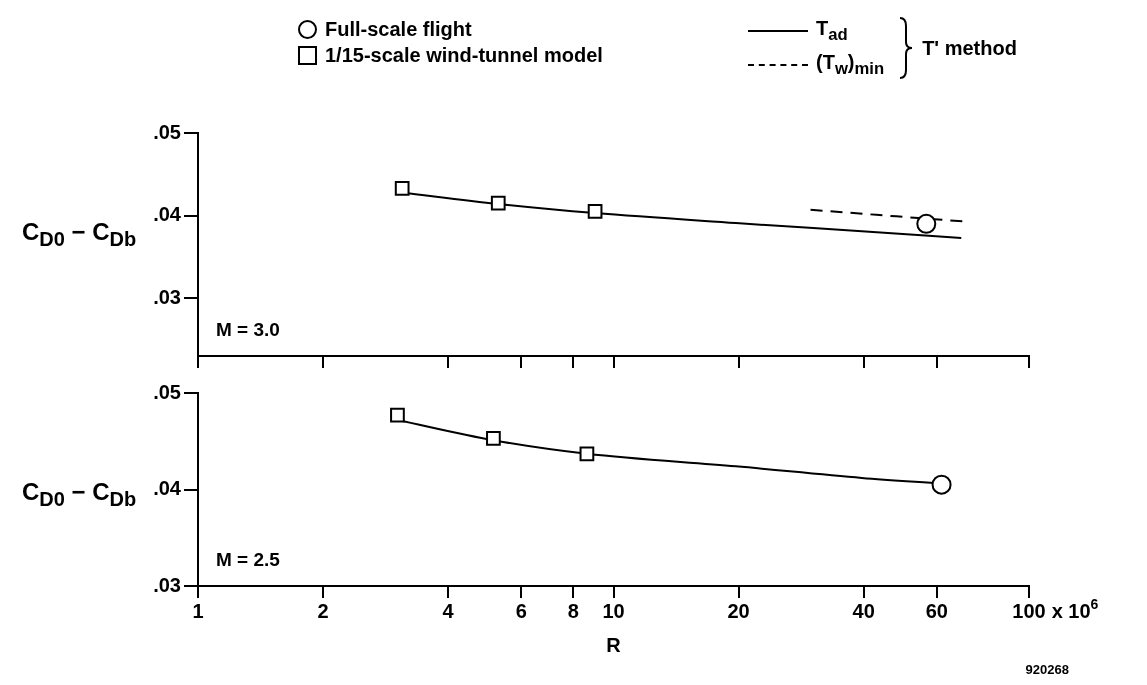 The height and width of the screenshot is (685, 1147). Describe the element at coordinates (521, 611) in the screenshot. I see `x-tick-label: 6` at that location.